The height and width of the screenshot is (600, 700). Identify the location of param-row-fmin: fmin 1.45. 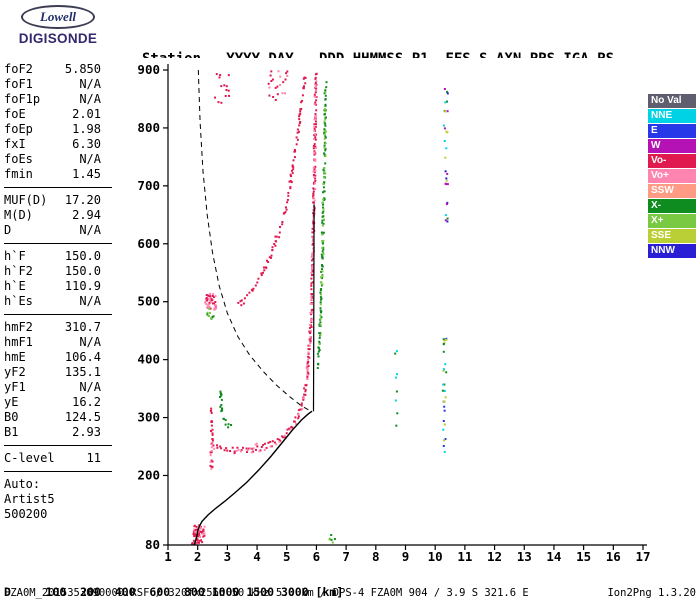
(59, 174).